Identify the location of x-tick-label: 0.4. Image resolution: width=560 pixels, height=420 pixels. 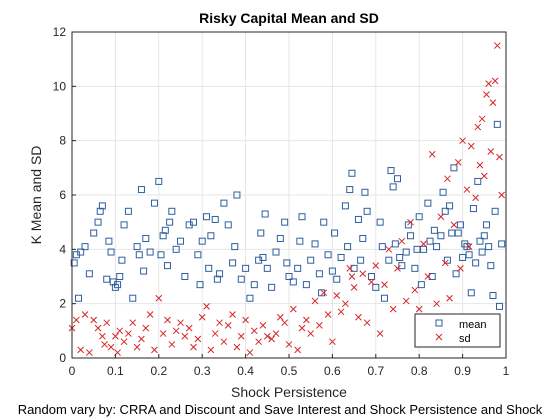
(245, 371).